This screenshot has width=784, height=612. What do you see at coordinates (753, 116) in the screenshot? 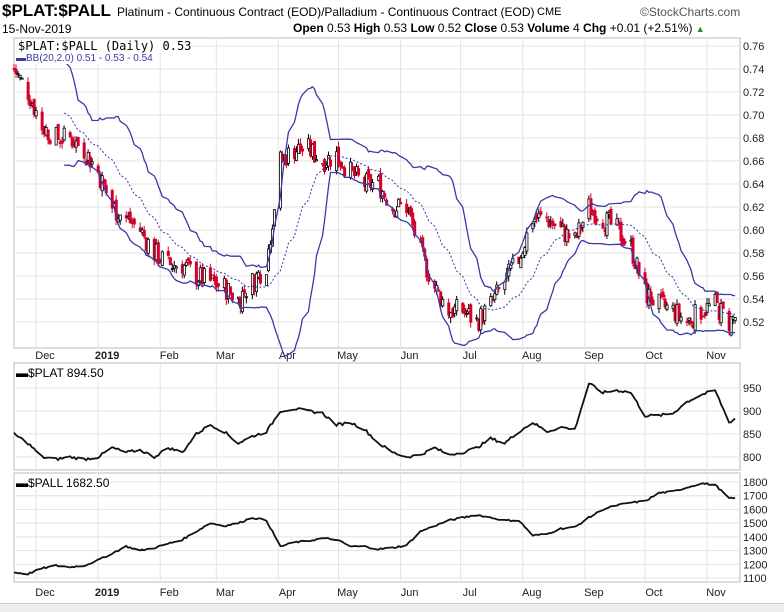
I see `y-tick-label: 0.70` at bounding box center [753, 116].